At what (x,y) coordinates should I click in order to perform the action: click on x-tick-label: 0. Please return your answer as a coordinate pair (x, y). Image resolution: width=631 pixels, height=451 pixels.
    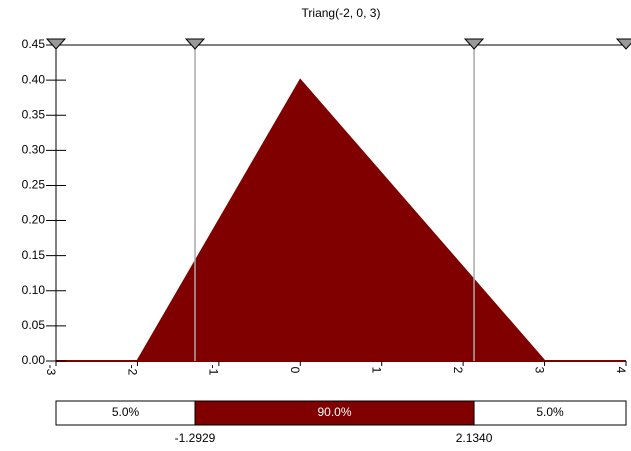
    Looking at the image, I should click on (295, 370).